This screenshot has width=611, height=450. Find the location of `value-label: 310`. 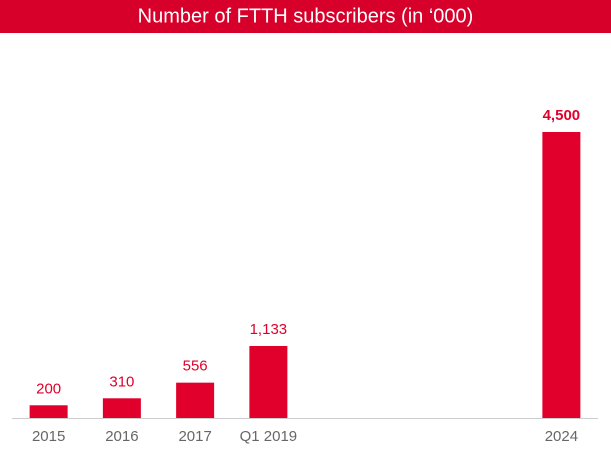

value-label: 310 is located at coordinates (121, 381).